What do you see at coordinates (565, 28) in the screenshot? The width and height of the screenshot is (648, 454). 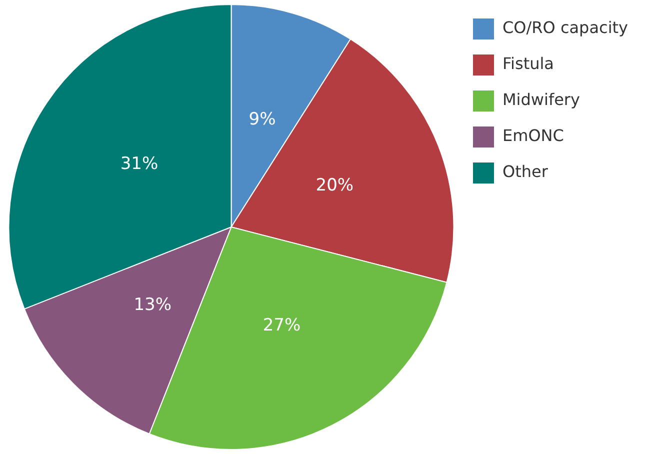 I see `legend-label: CO/RO capacity` at bounding box center [565, 28].